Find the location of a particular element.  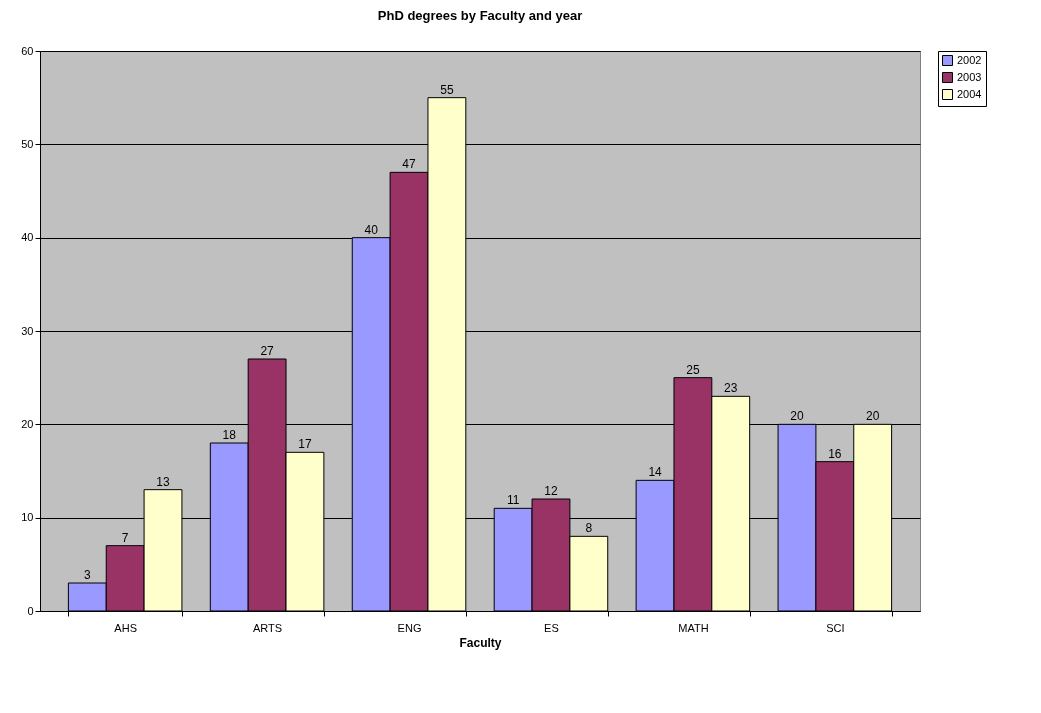

x-tick-label: ENG is located at coordinates (409, 627).